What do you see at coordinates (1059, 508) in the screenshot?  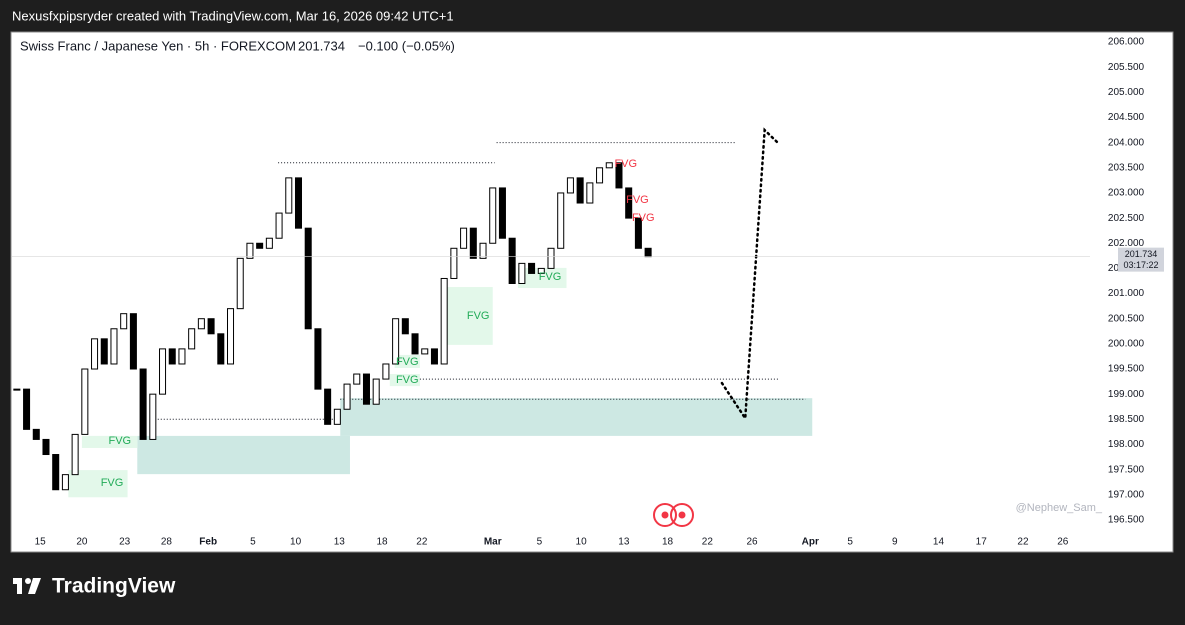 I see `watermark: @Nephew_Sam_` at bounding box center [1059, 508].